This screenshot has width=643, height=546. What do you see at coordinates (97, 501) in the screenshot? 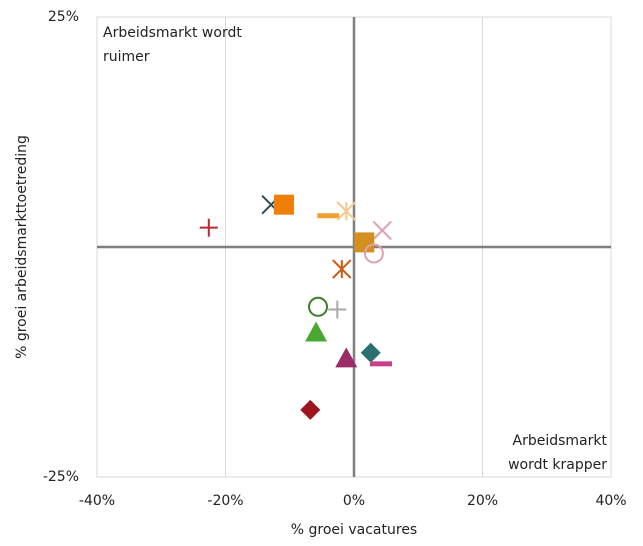
I see `x-tick-label: -40%` at bounding box center [97, 501].